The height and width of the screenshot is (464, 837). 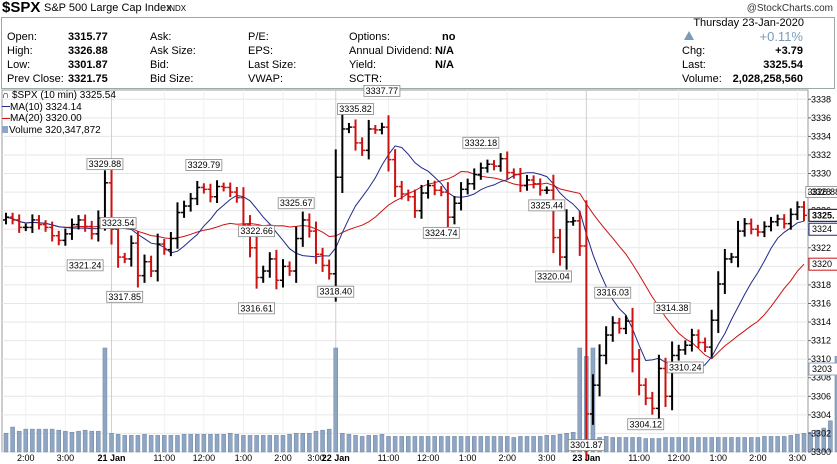 I want to click on options-label: Options:, so click(x=369, y=37).